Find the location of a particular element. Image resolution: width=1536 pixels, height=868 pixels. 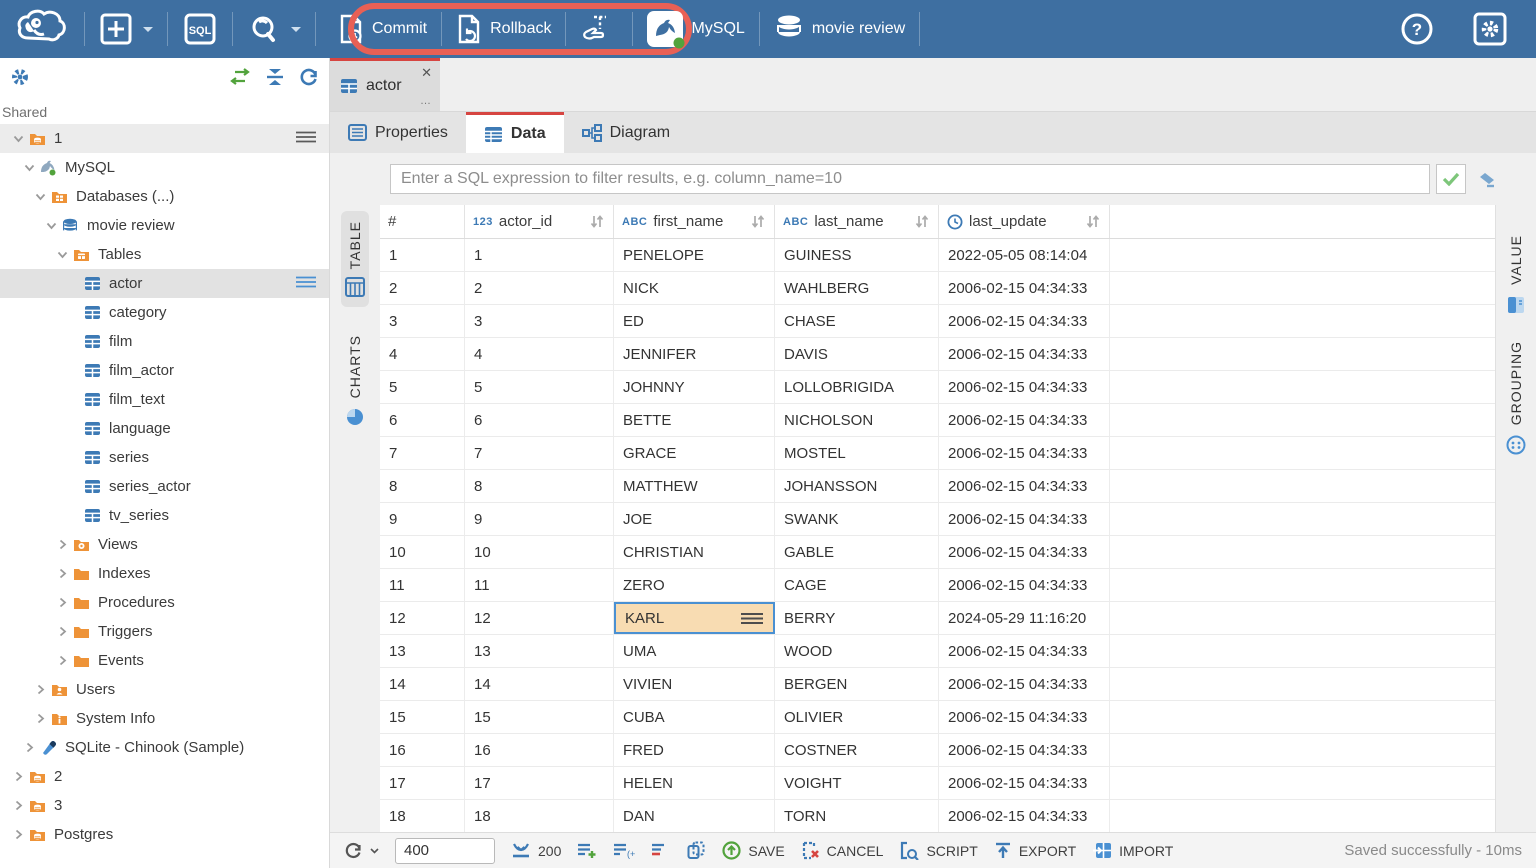

new-connection-button is located at coordinates (126, 29).